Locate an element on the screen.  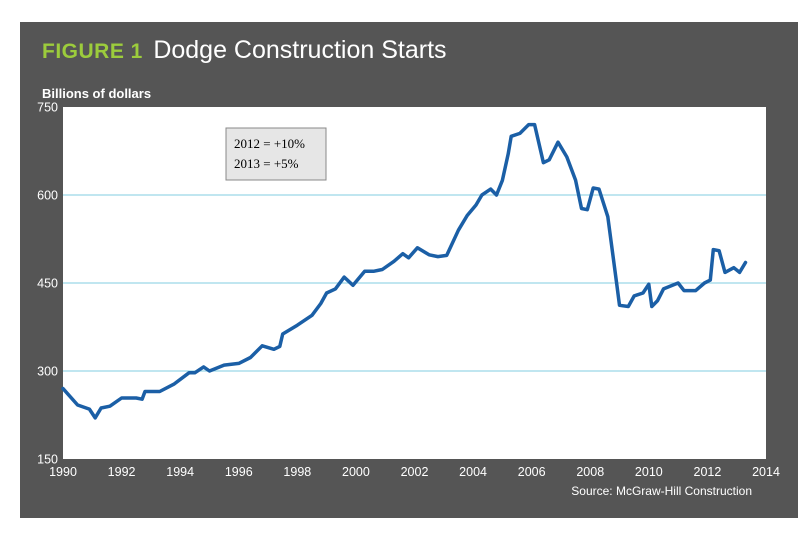
x-tick-label-1996: 1996 is located at coordinates (239, 472).